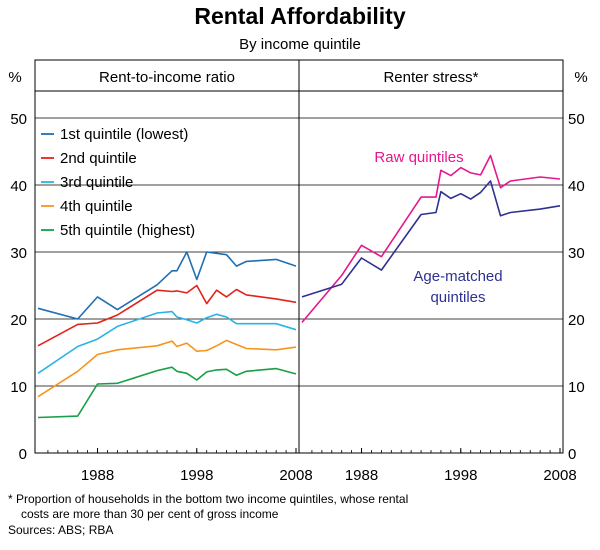  What do you see at coordinates (18, 119) in the screenshot?
I see `y-tick-label-left: 50` at bounding box center [18, 119].